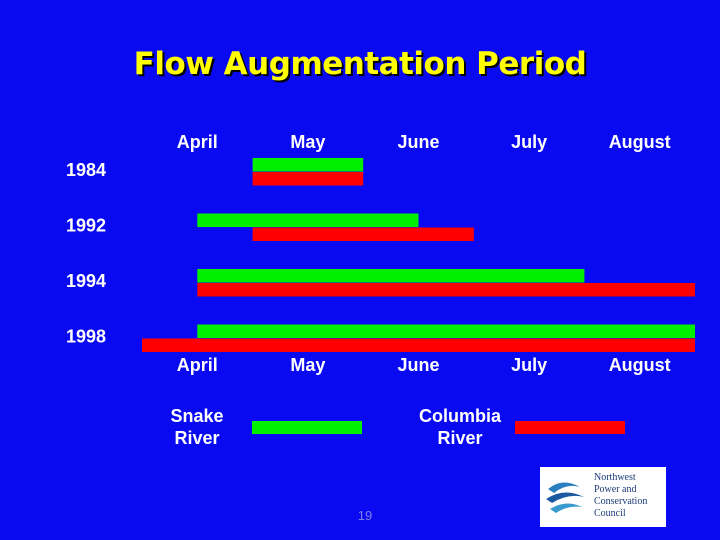 This screenshot has width=720, height=540. I want to click on logo-text: Northwest Power and Conservation Council, so click(620, 496).